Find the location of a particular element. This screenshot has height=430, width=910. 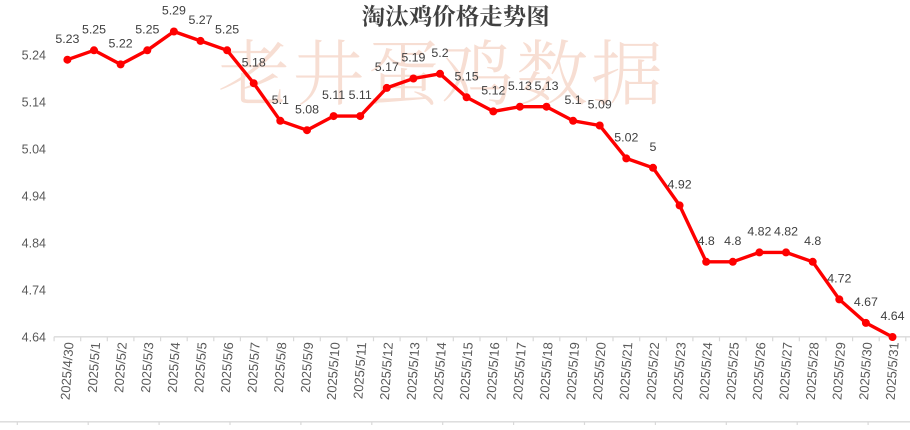

svg-text: 5.17 is located at coordinates (387, 67).